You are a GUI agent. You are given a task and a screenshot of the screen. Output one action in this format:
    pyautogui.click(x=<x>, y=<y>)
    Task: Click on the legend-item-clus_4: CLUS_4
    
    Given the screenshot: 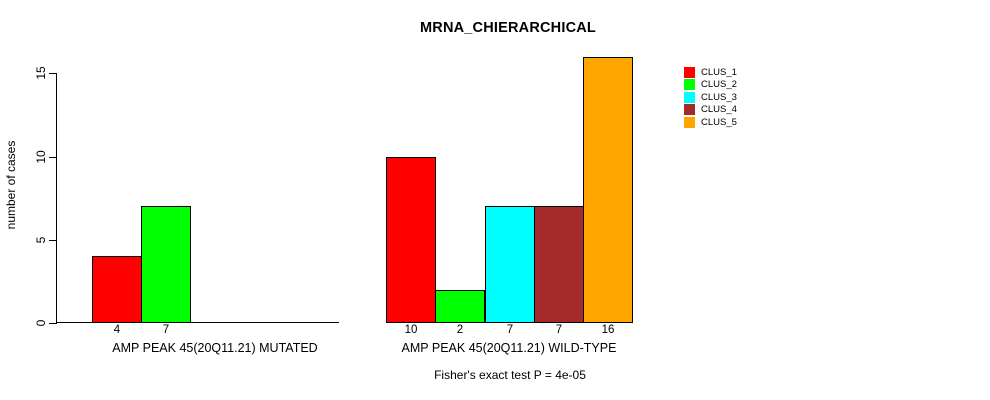 What is the action you would take?
    pyautogui.click(x=710, y=110)
    